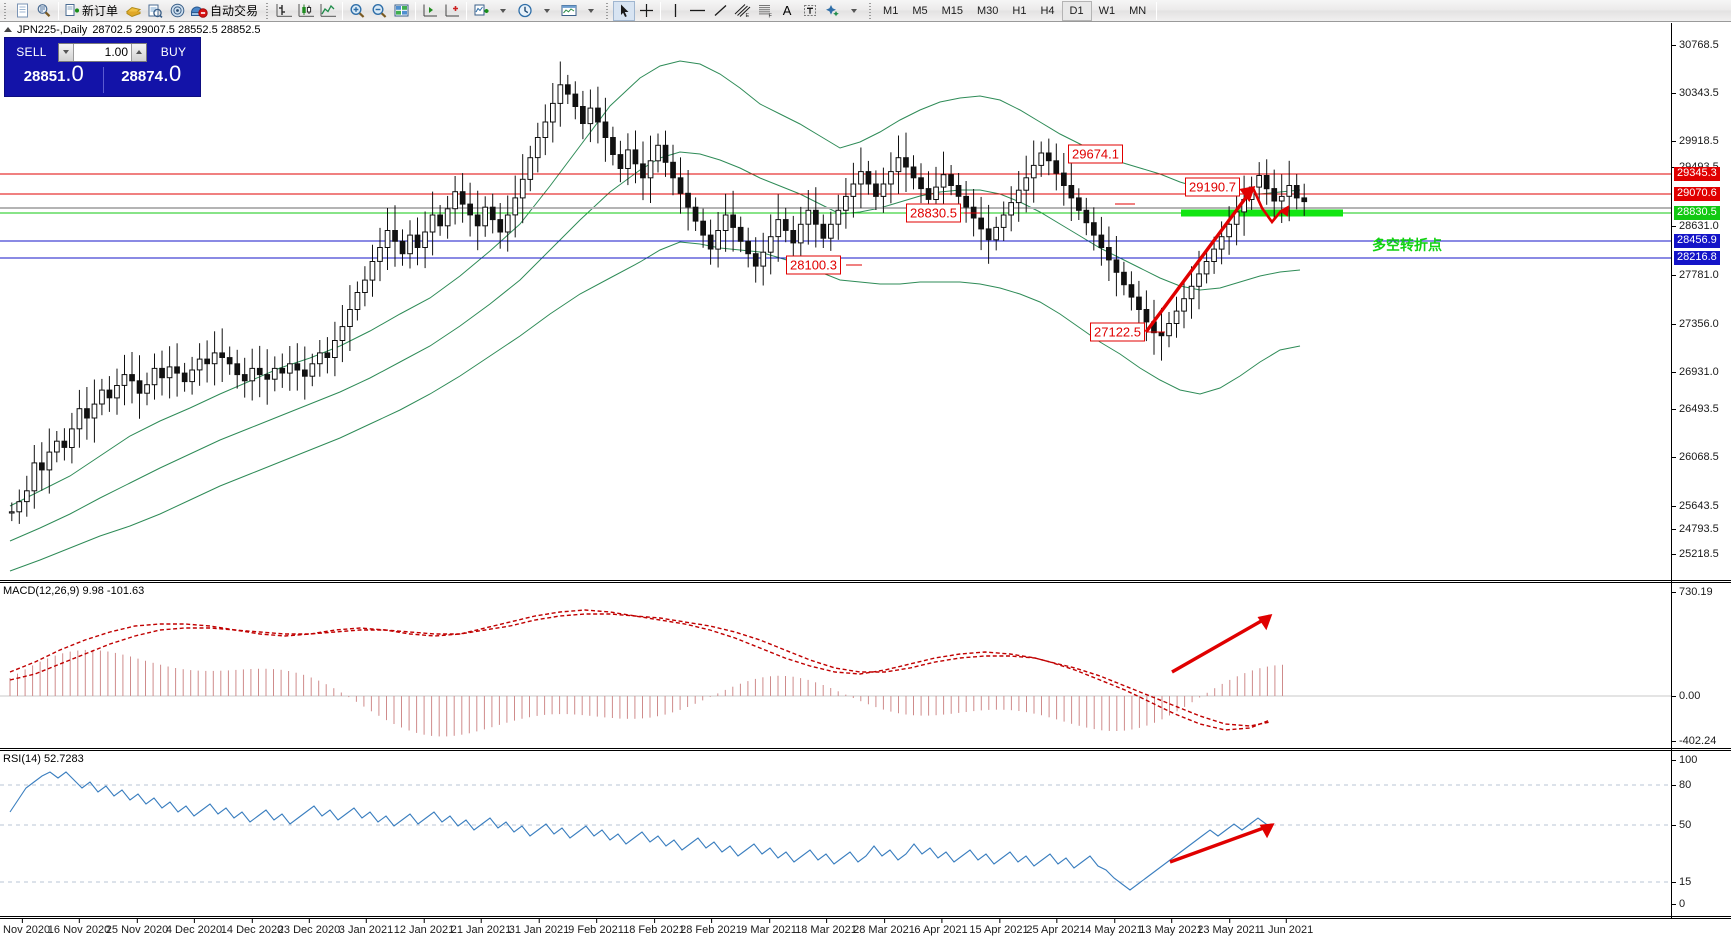 The height and width of the screenshot is (942, 1731). I want to click on text-icon-glyph: A, so click(787, 10).